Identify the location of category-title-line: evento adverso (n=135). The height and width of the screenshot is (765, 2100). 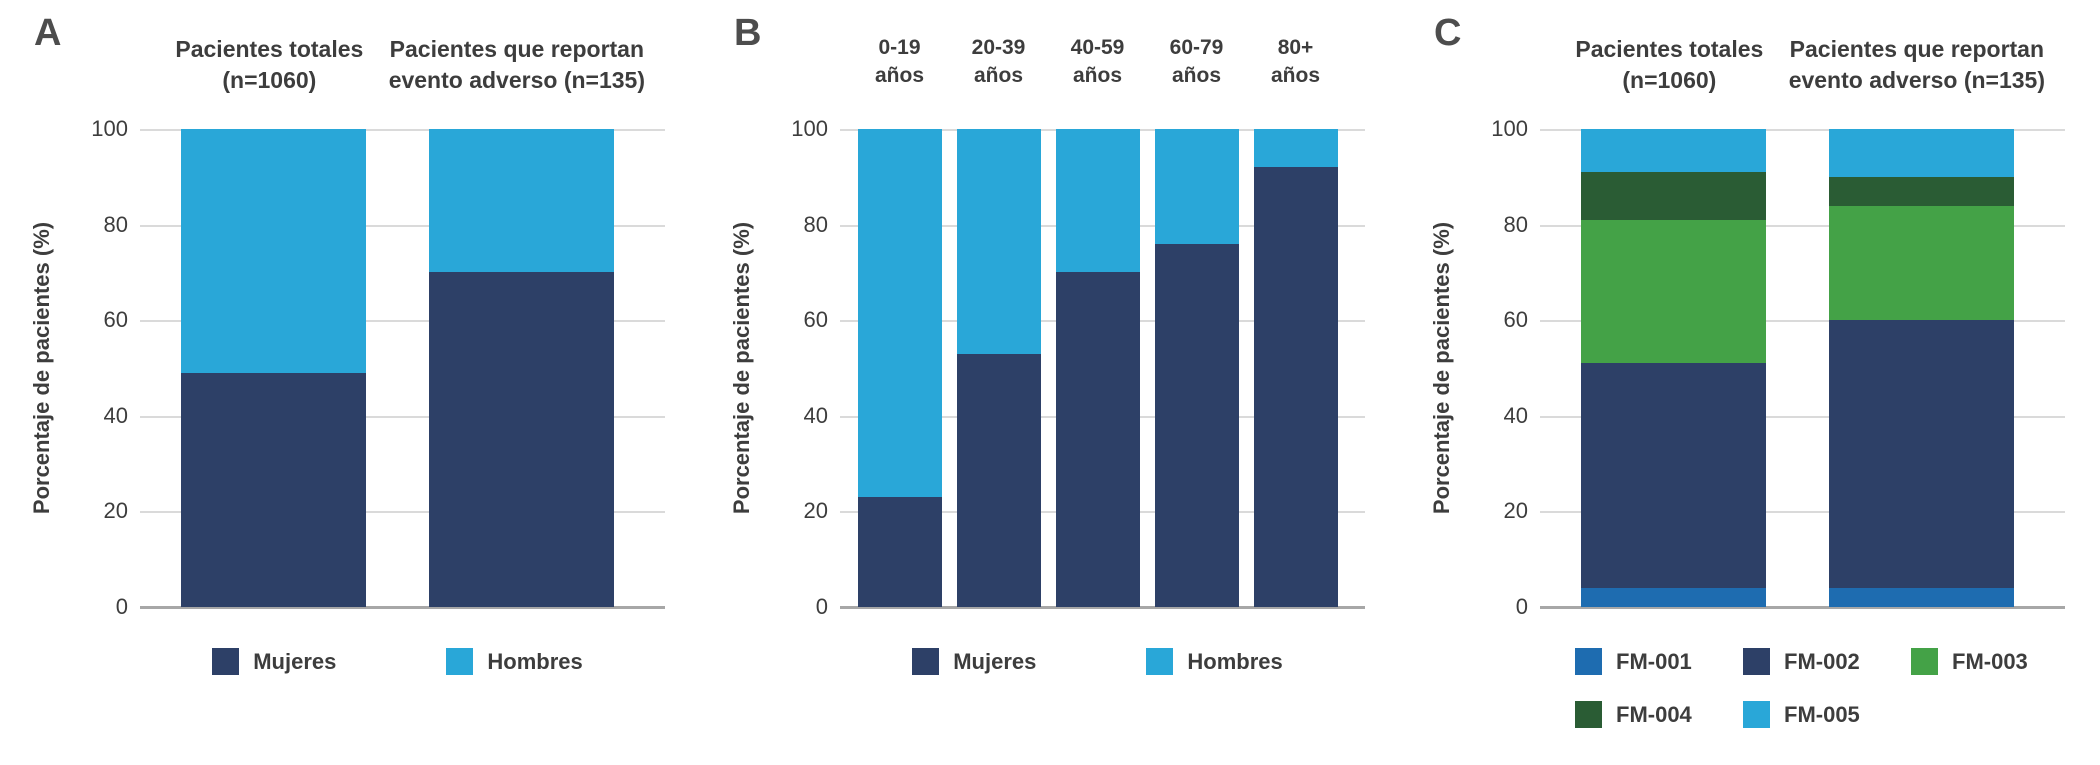
(1916, 80).